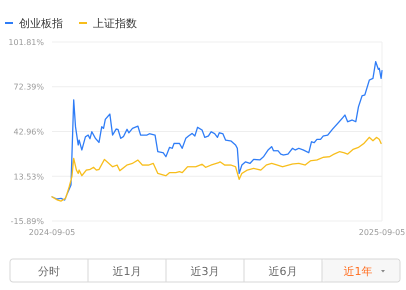  Describe the element at coordinates (205, 271) in the screenshot. I see `text: 近3月` at that location.